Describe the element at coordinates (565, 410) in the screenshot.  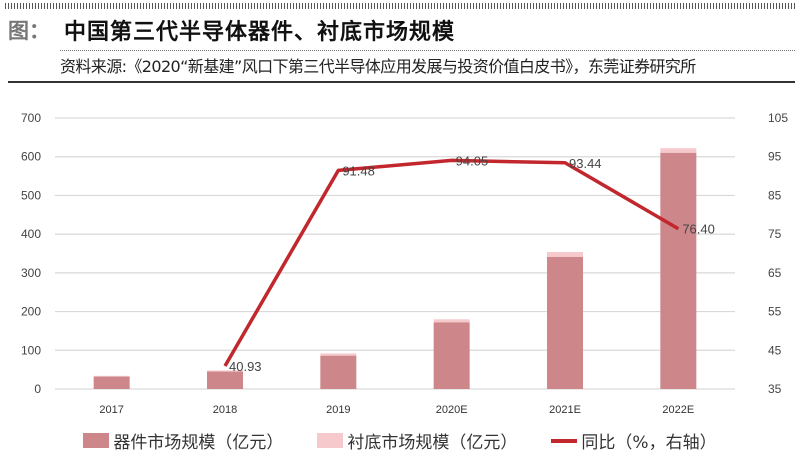
I see `x-axis-tick: 2021E` at that location.